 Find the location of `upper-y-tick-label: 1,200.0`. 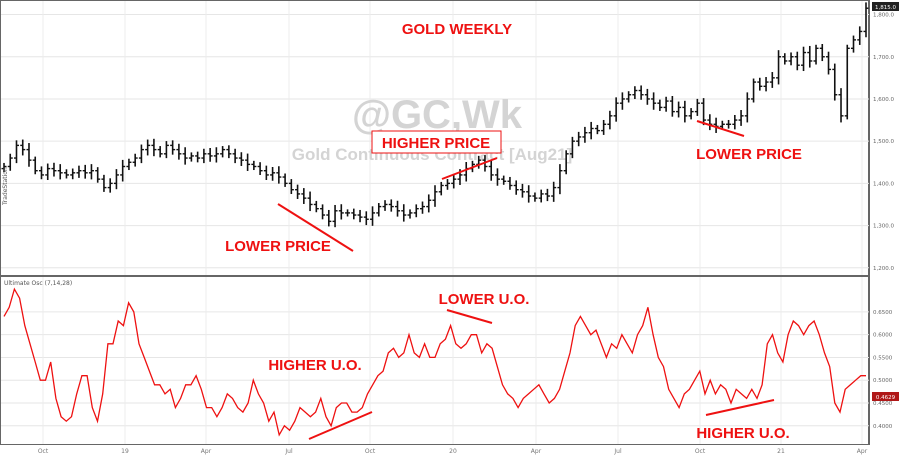

upper-y-tick-label: 1,200.0 is located at coordinates (883, 269).